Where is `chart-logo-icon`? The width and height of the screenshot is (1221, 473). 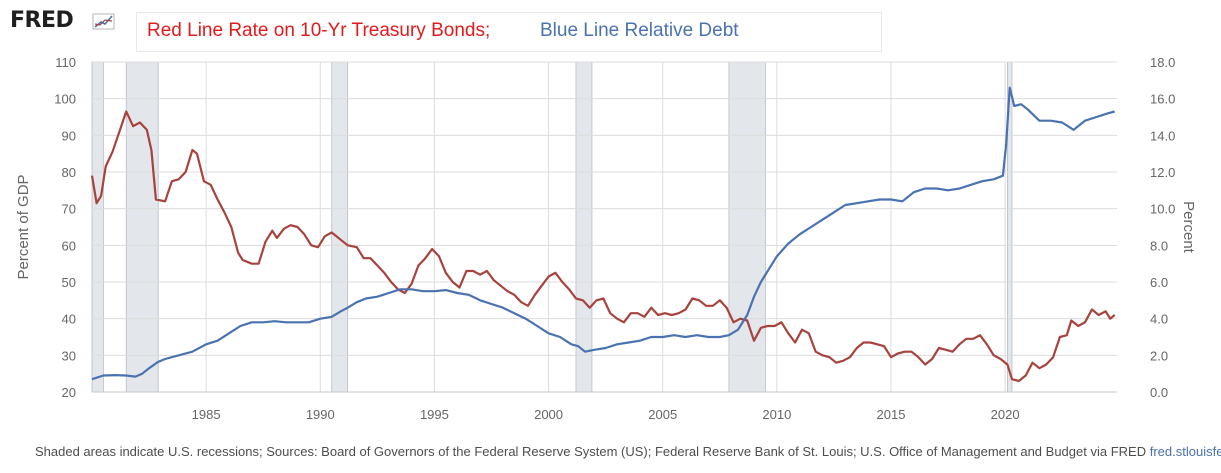 chart-logo-icon is located at coordinates (103, 21).